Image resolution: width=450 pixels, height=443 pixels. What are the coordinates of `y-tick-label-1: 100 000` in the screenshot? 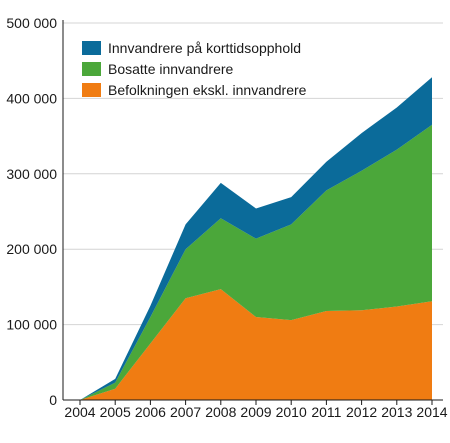 It's located at (31, 325).